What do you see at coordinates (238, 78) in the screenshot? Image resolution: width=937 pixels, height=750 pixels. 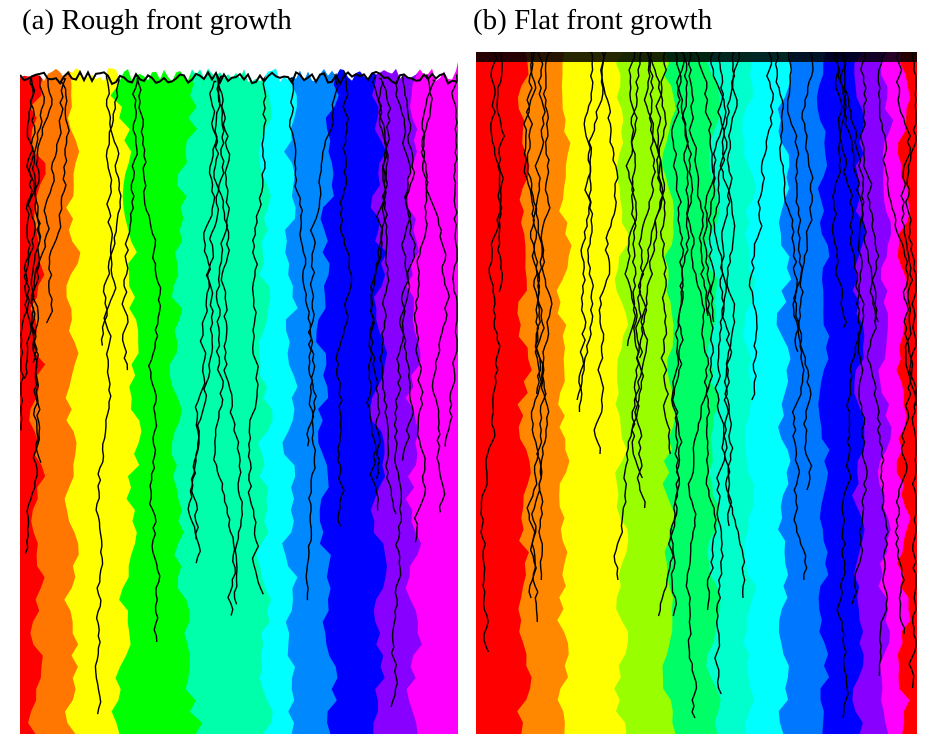 I see `rough-front-edge` at bounding box center [238, 78].